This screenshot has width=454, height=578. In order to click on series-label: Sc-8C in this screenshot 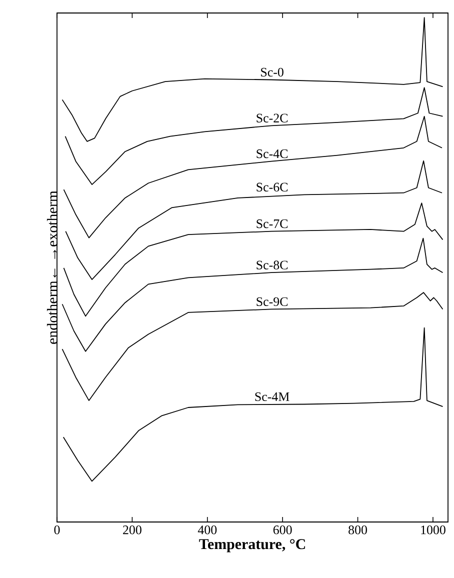, I will do `click(272, 265)`.